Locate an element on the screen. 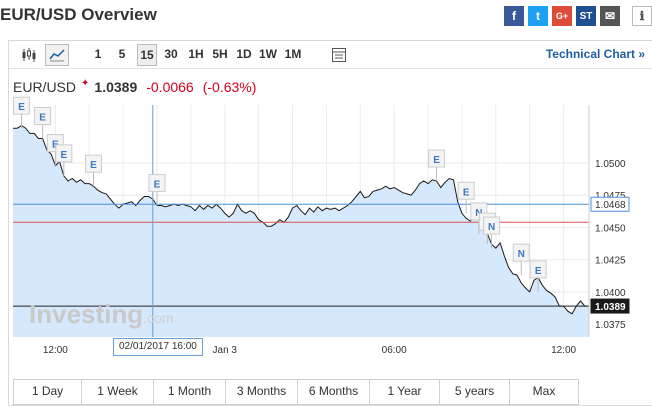  price-label: 1.0468 is located at coordinates (610, 205).